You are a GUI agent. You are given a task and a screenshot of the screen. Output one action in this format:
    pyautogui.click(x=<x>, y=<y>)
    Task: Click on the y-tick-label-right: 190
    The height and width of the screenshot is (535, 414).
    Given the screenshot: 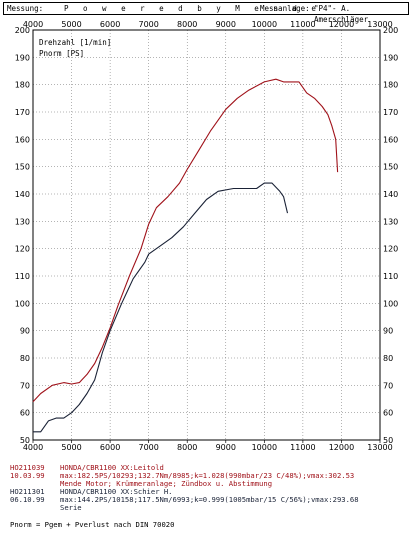 What is the action you would take?
    pyautogui.click(x=390, y=57)
    